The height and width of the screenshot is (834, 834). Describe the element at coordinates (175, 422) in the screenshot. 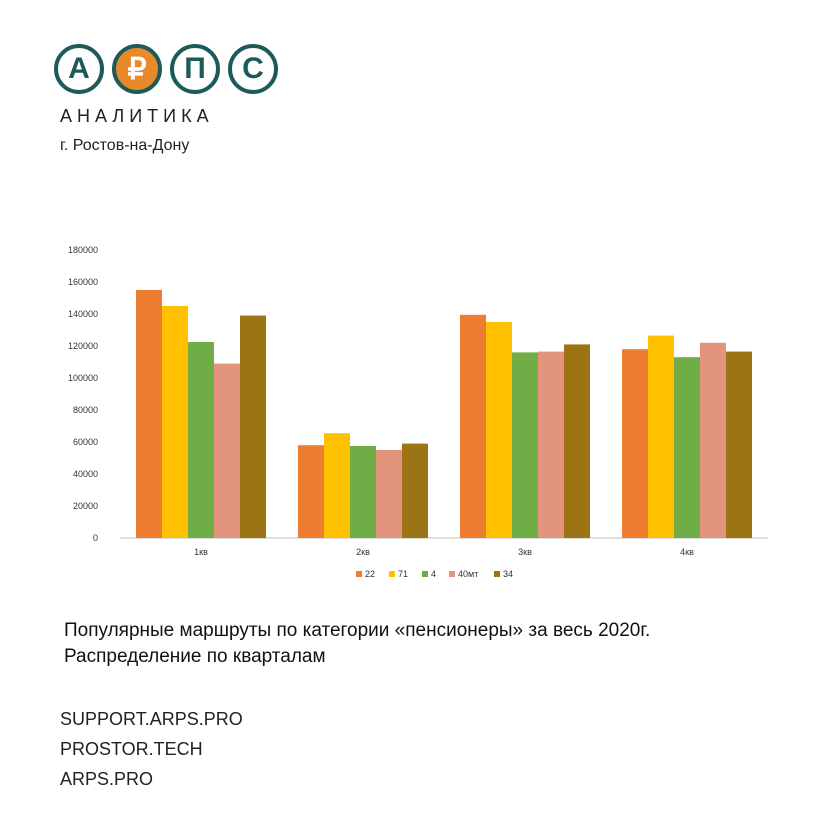

I see `bar-71-1кв` at that location.